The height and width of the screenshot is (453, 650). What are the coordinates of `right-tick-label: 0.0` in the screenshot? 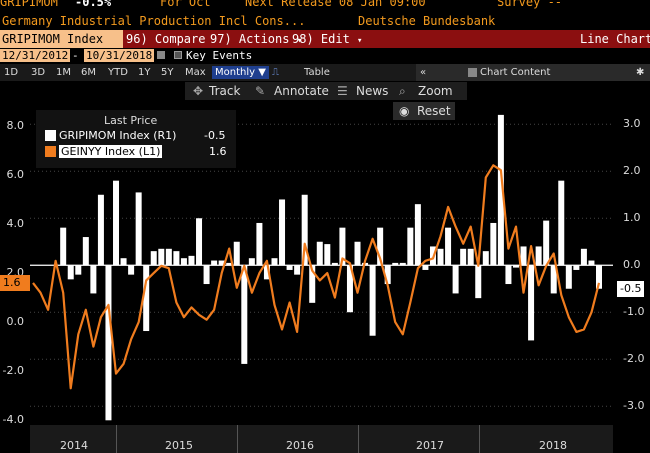 It's located at (632, 265).